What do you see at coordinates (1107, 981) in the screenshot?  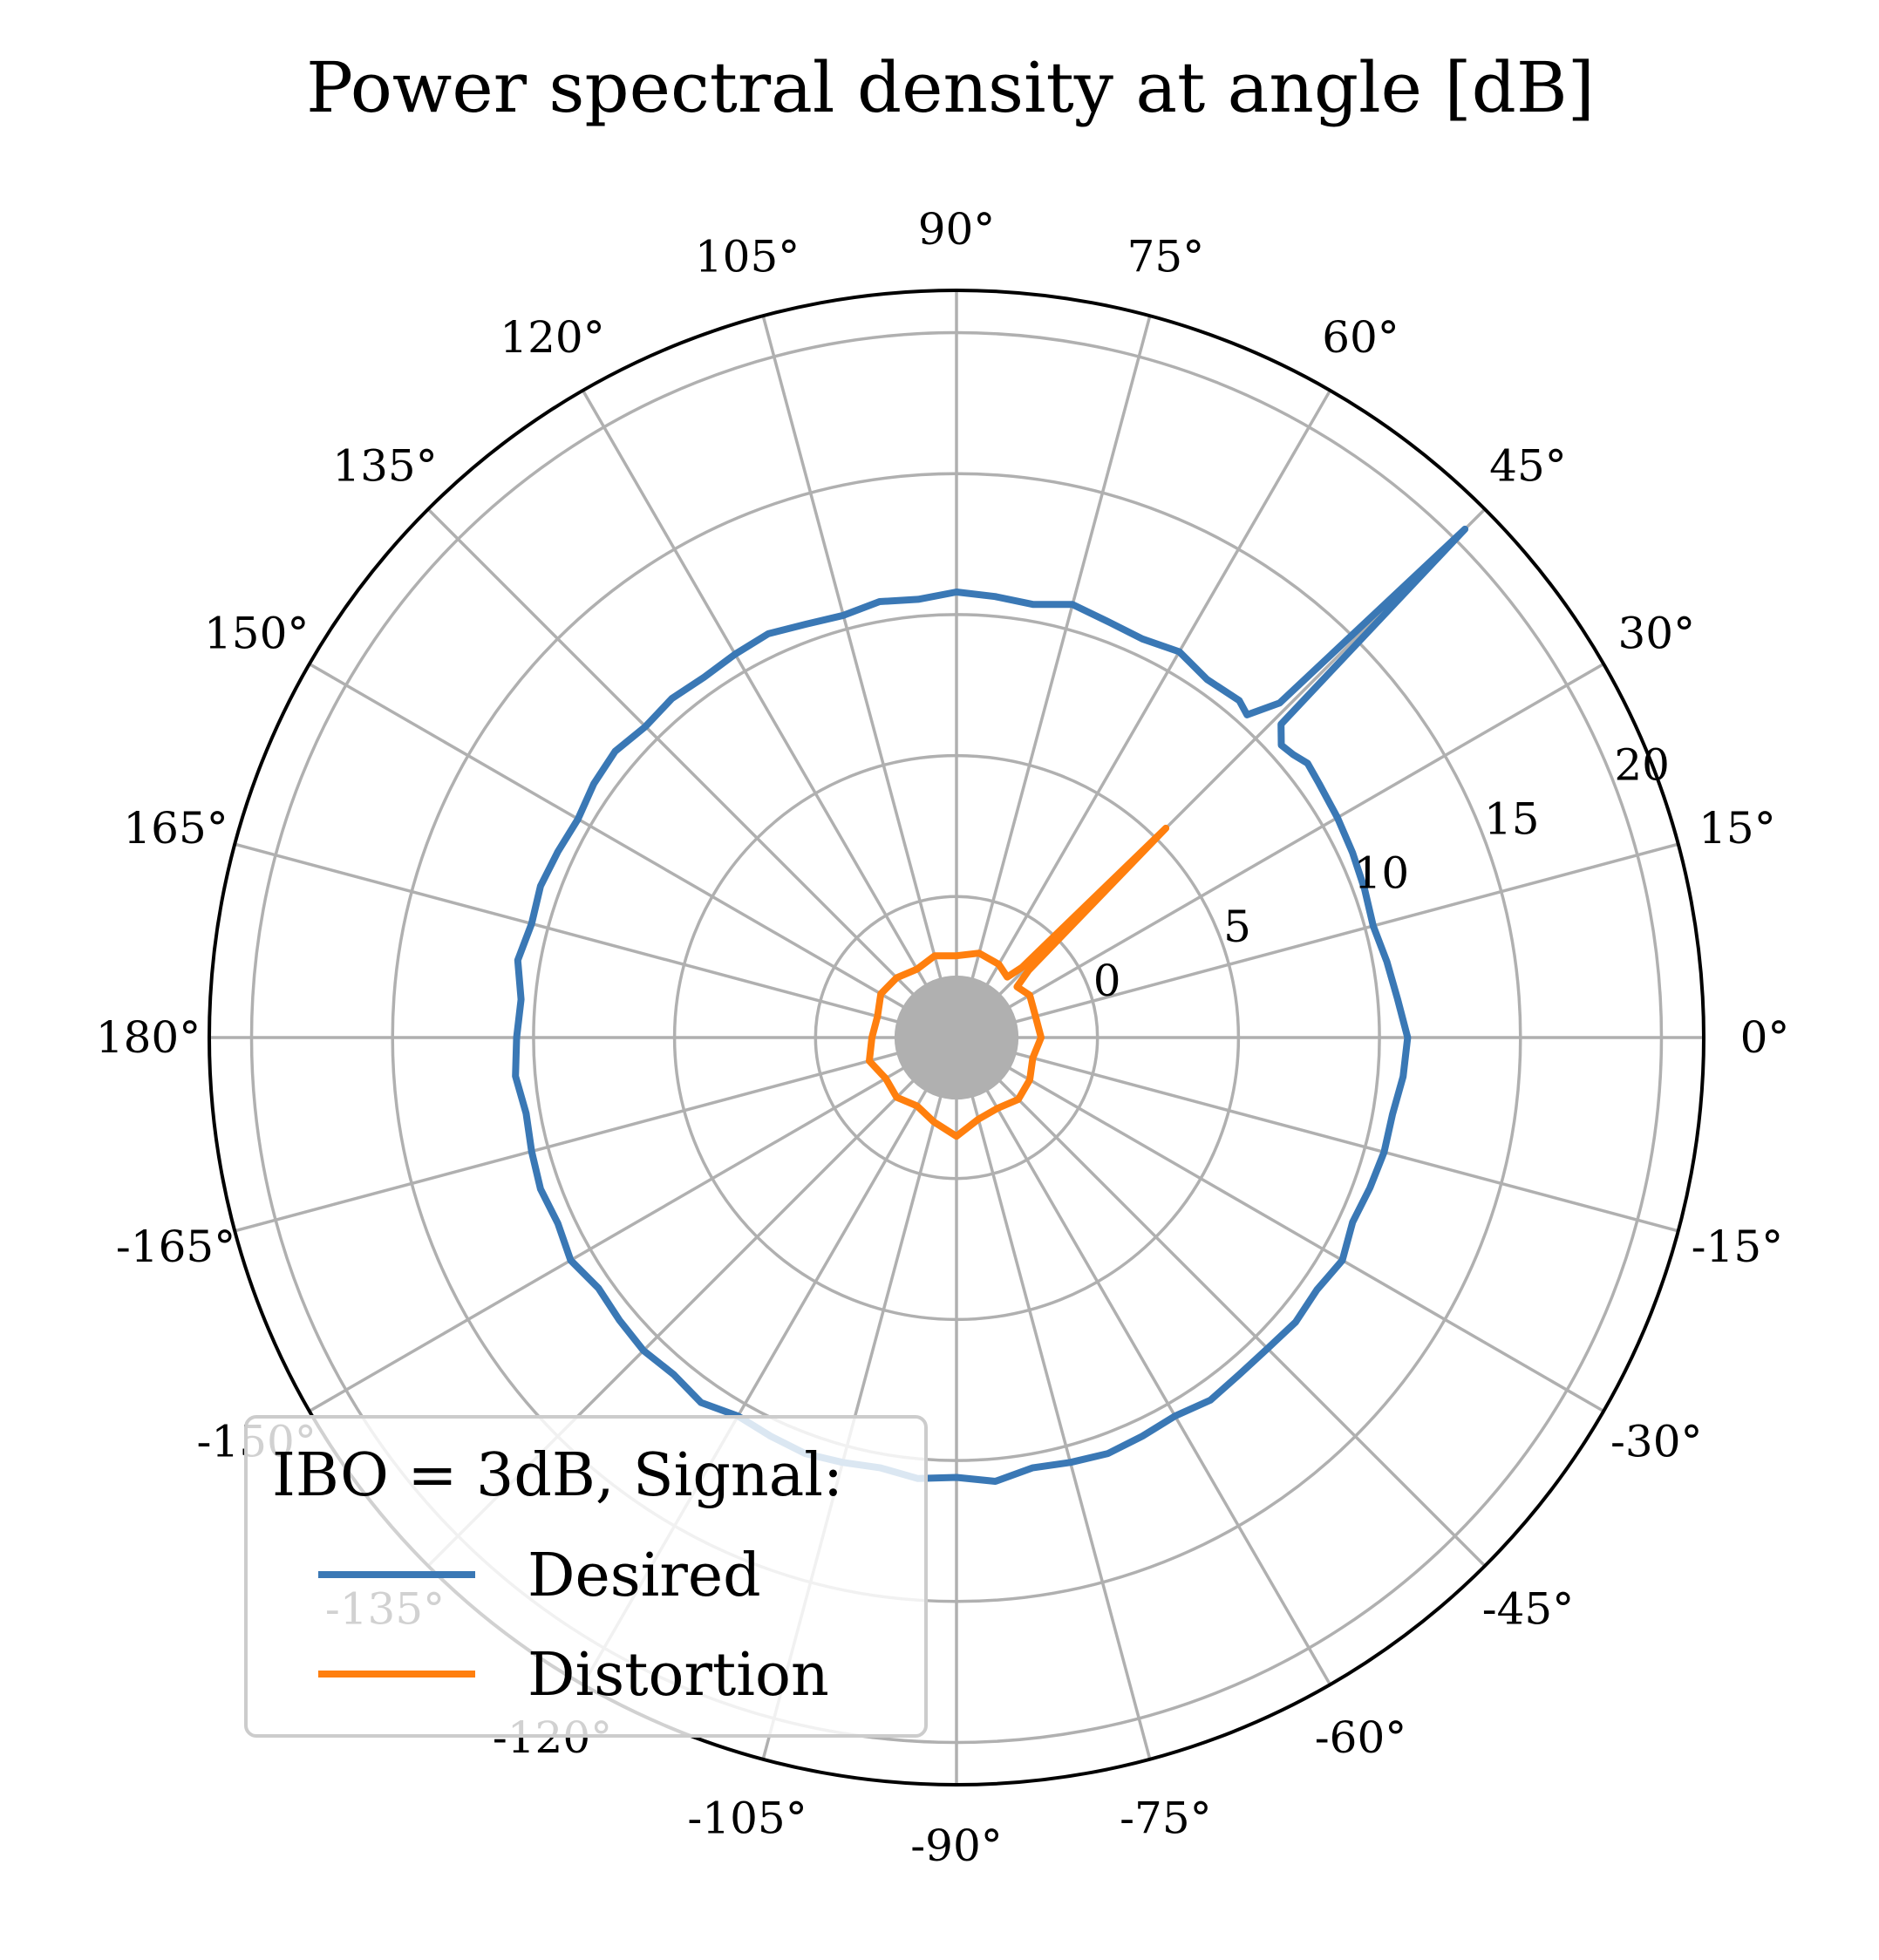 I see `r-tick-label: 0` at bounding box center [1107, 981].